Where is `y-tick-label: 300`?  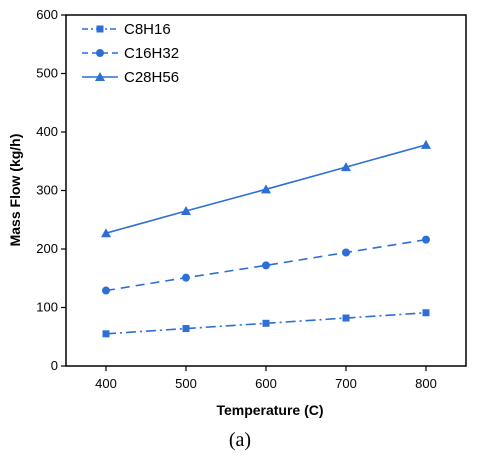
y-tick-label: 300 is located at coordinates (47, 190).